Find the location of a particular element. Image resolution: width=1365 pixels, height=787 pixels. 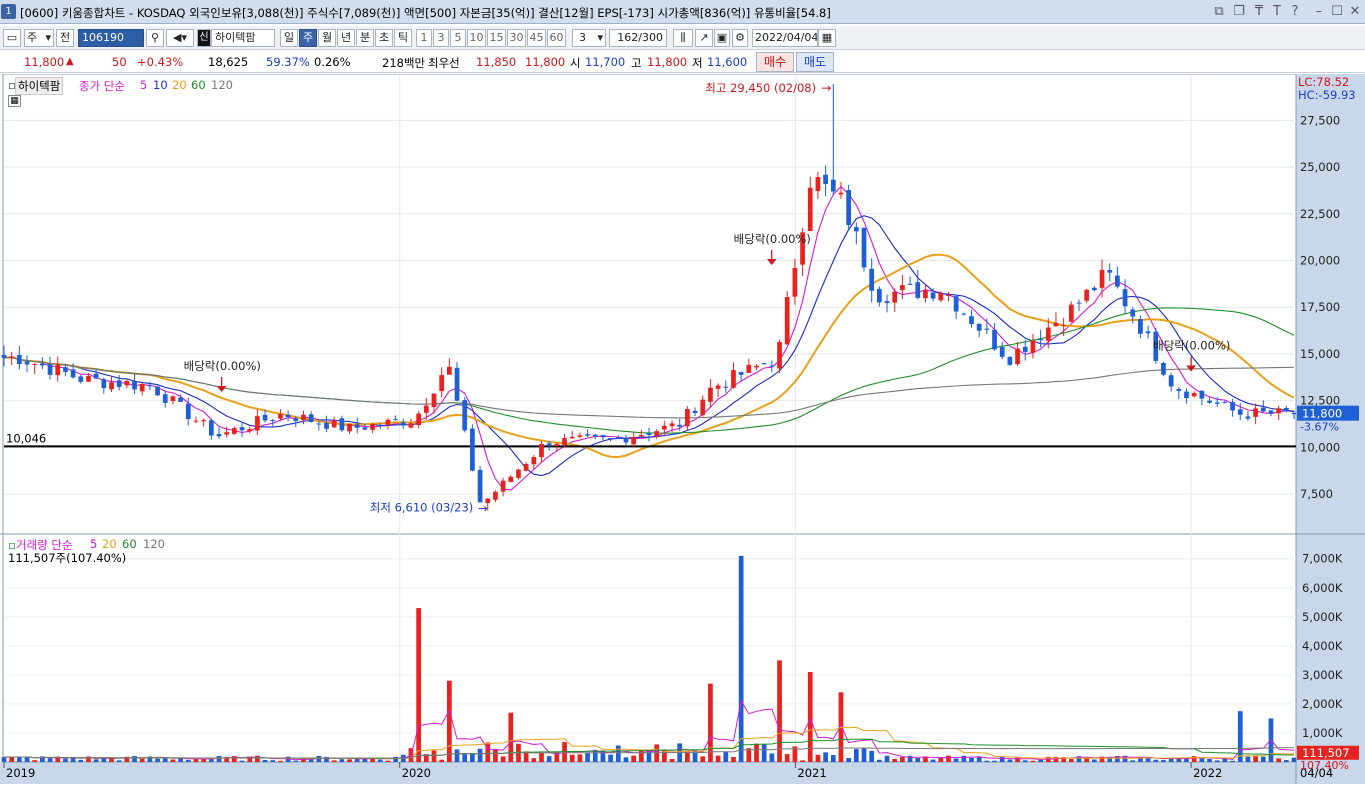

interval-button: 3 is located at coordinates (441, 38).